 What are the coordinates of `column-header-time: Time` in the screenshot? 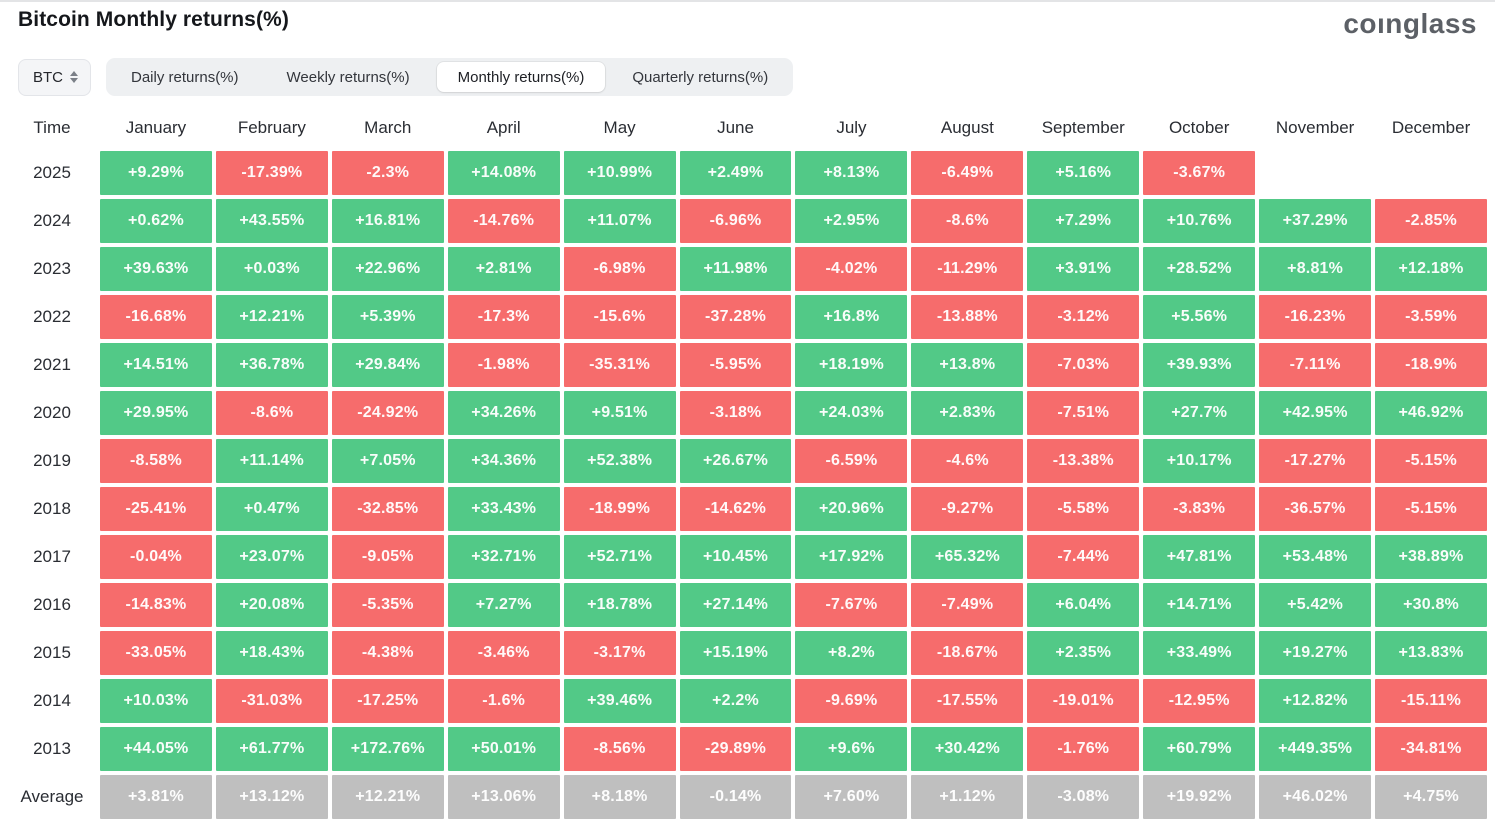 It's located at (52, 128).